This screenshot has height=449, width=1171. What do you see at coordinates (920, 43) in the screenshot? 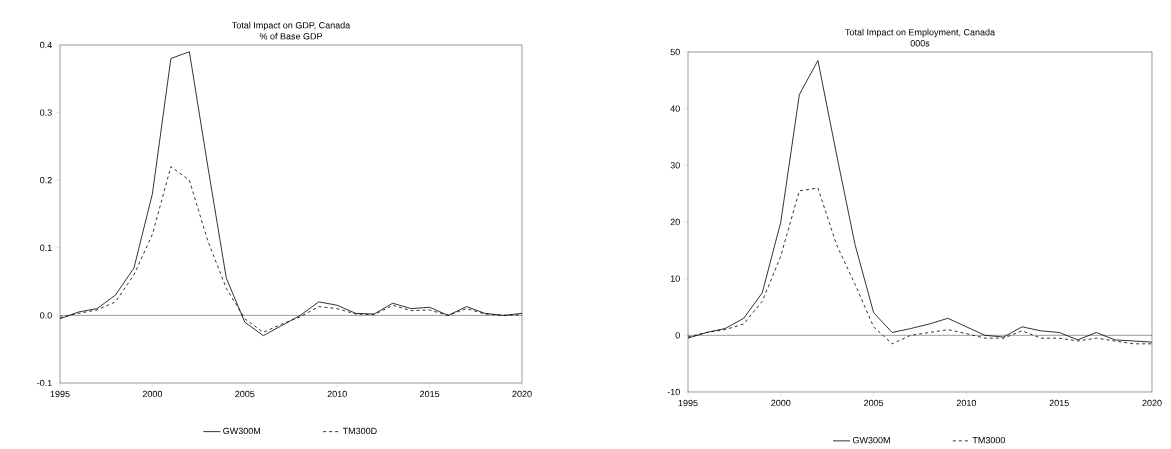
I see `chart-subtitle: 000s` at bounding box center [920, 43].